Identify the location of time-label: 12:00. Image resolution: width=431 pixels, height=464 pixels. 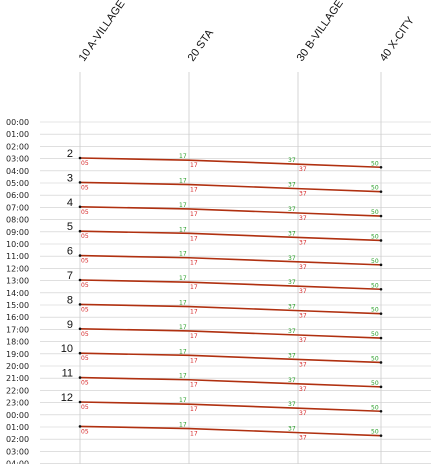
(17, 268).